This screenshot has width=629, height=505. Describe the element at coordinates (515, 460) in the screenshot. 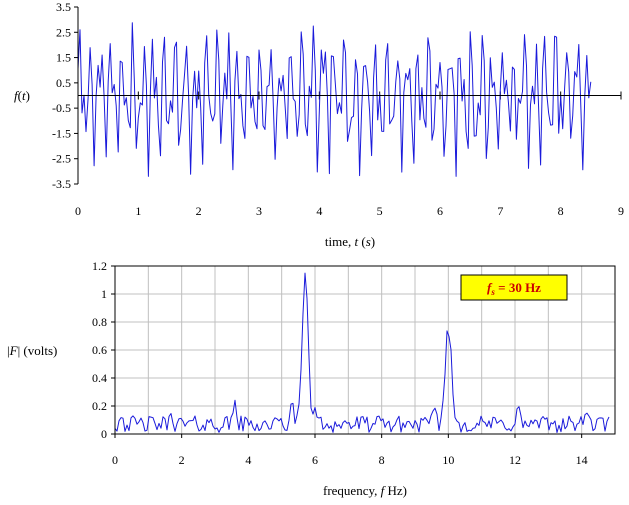

I see `x-tick-label: 12` at that location.